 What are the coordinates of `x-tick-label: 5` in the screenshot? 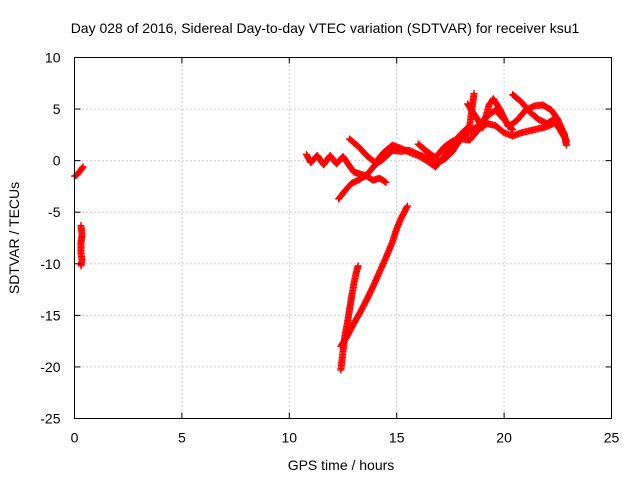 It's located at (182, 438).